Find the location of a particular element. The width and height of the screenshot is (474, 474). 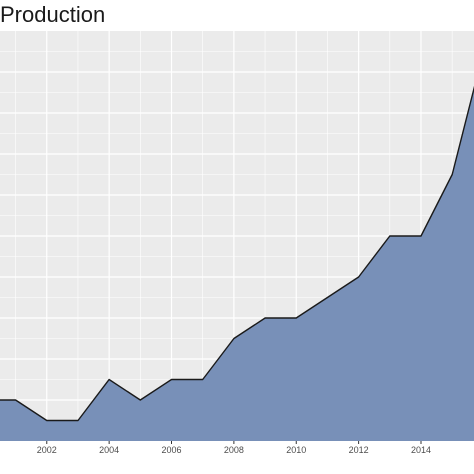

data-point-2014 is located at coordinates (420, 236).